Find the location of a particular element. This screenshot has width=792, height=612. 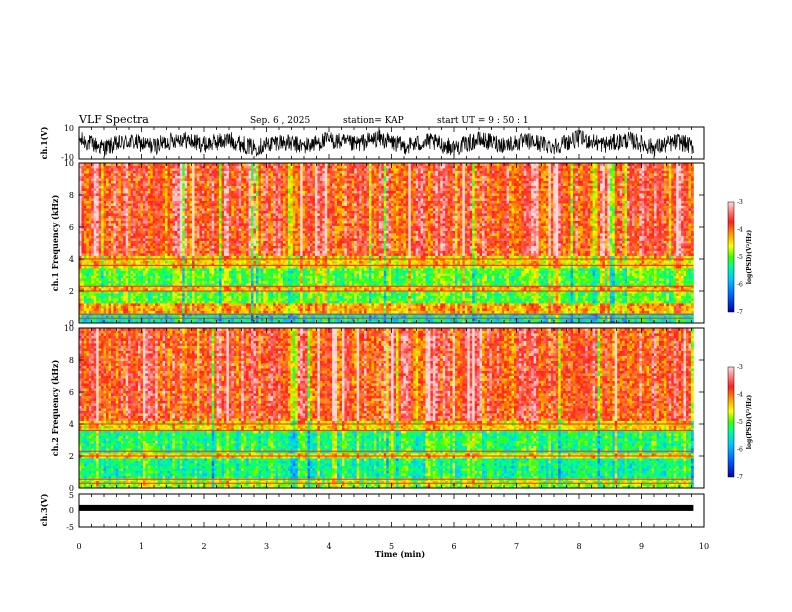

ch3-voltage-xticks is located at coordinates (391, 510).